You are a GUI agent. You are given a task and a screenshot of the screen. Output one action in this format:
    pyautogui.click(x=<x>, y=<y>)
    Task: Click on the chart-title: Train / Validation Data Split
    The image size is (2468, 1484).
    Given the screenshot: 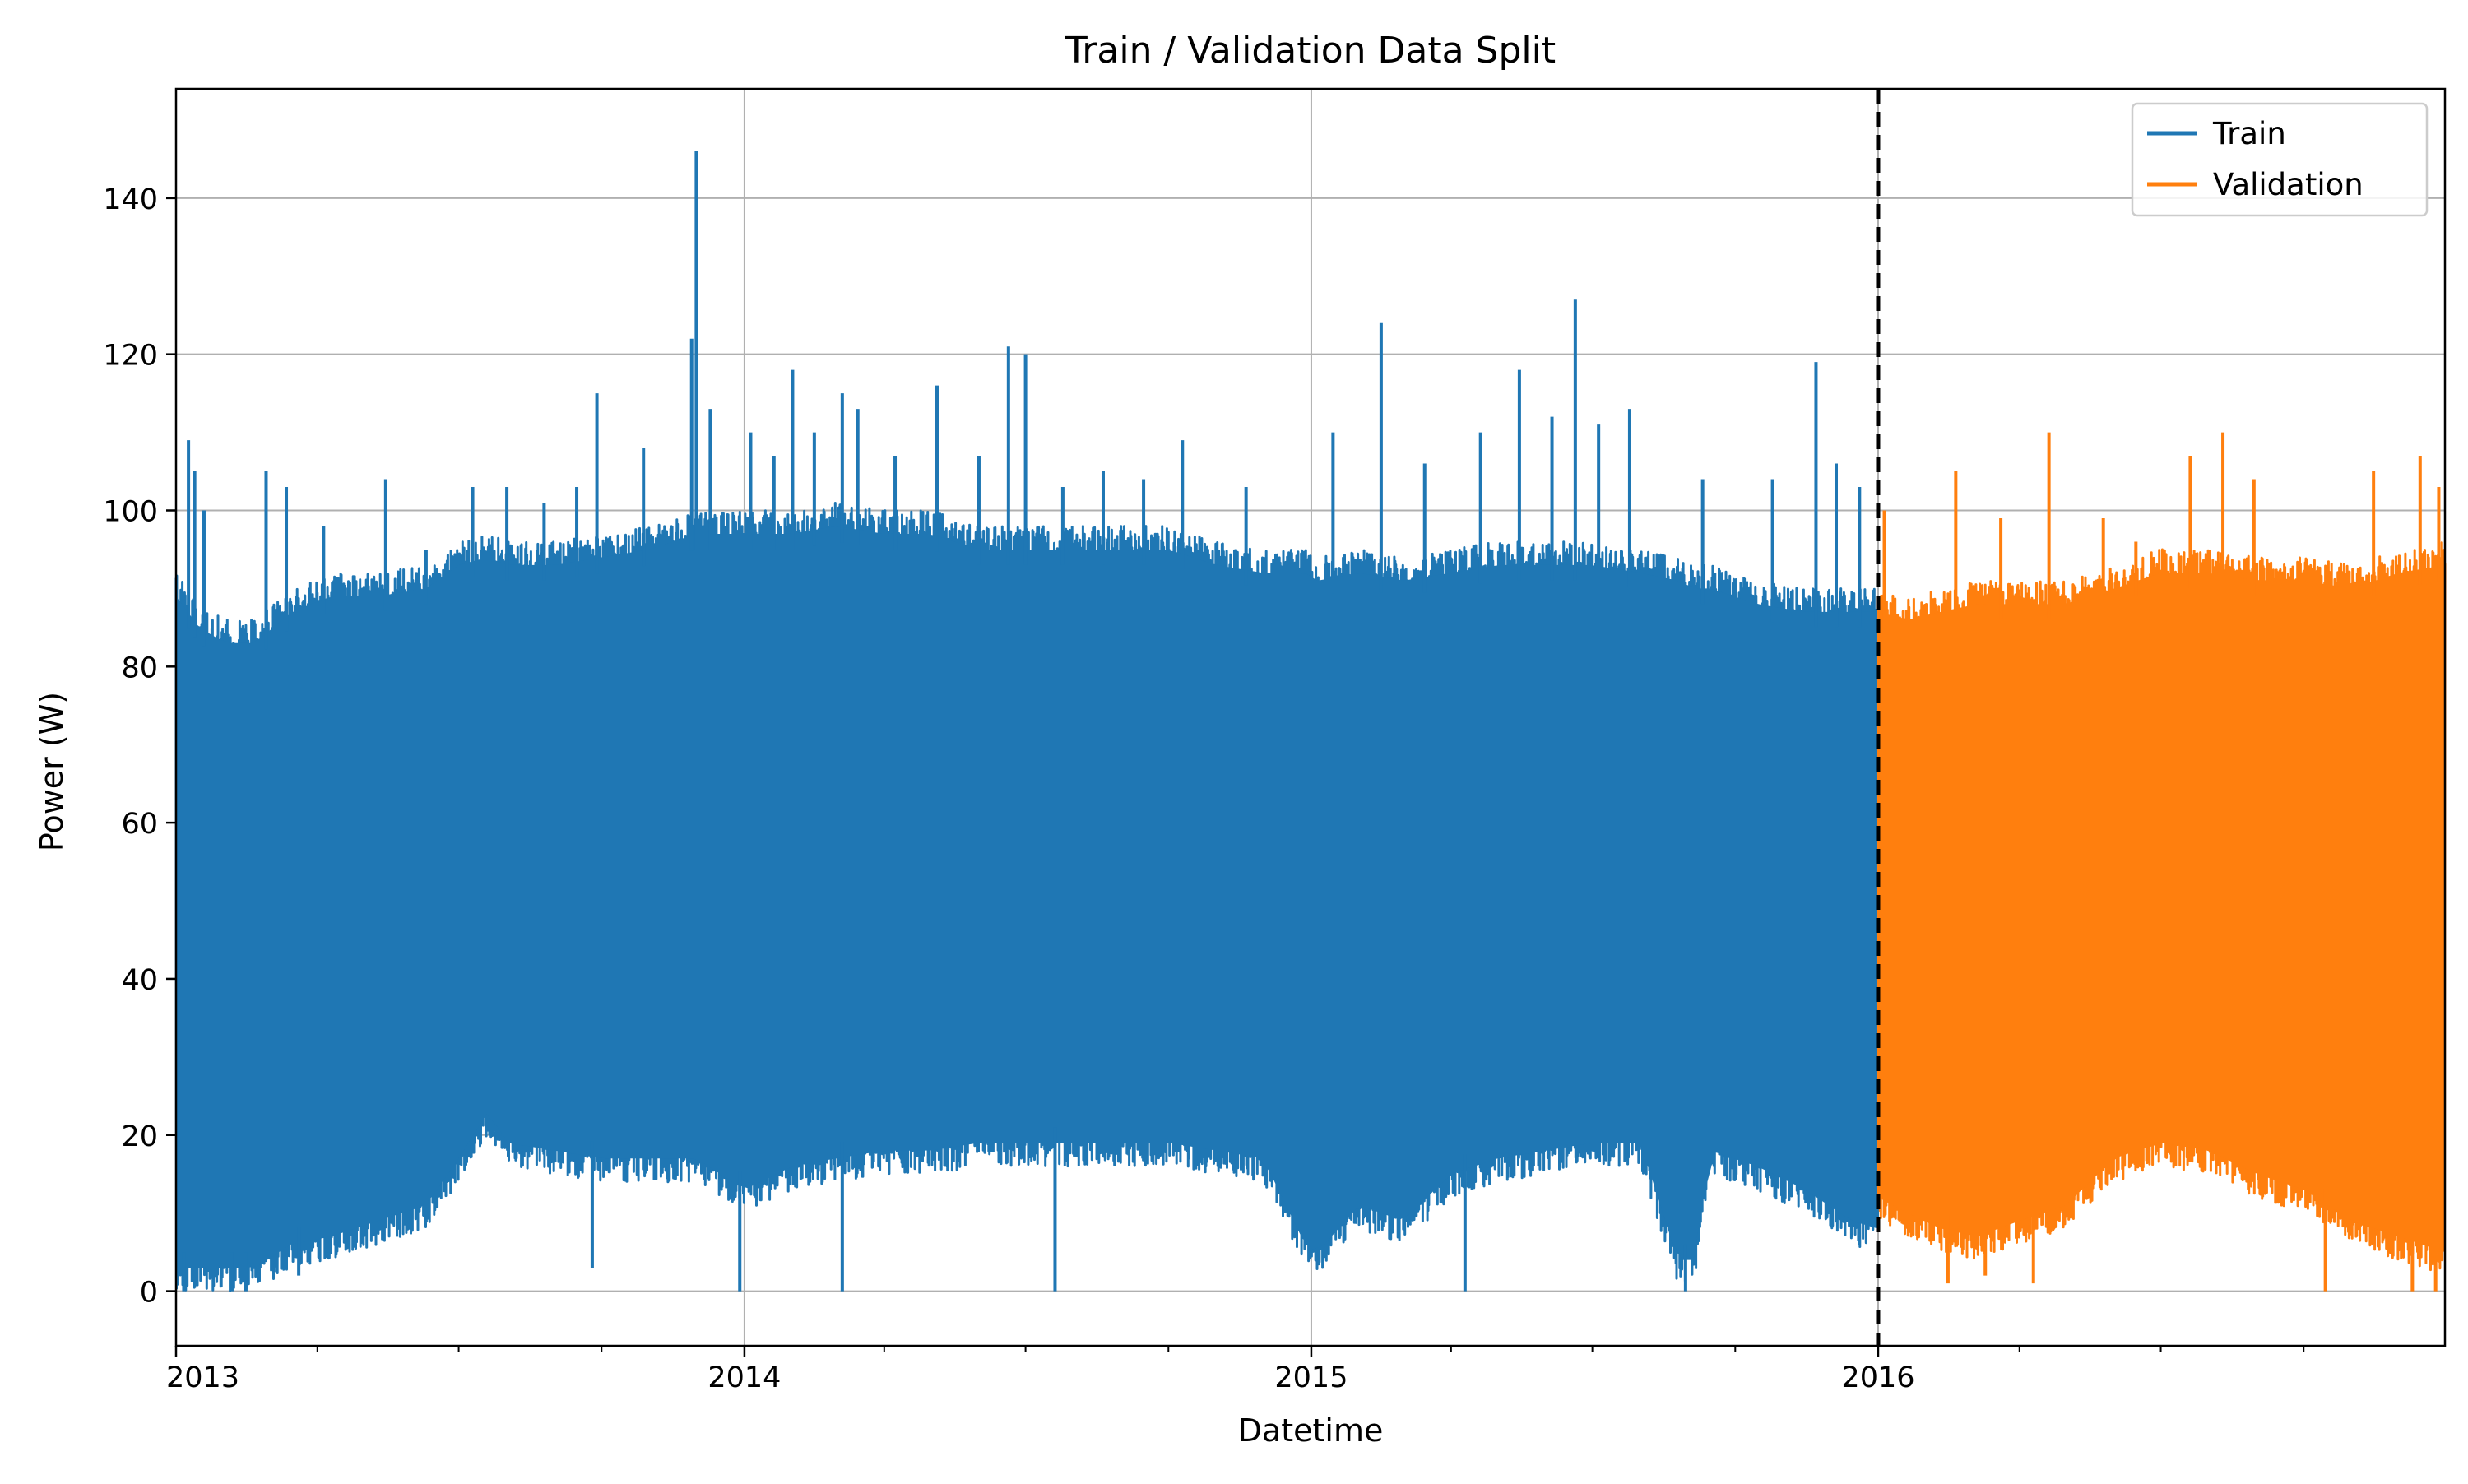 What is the action you would take?
    pyautogui.click(x=1310, y=51)
    